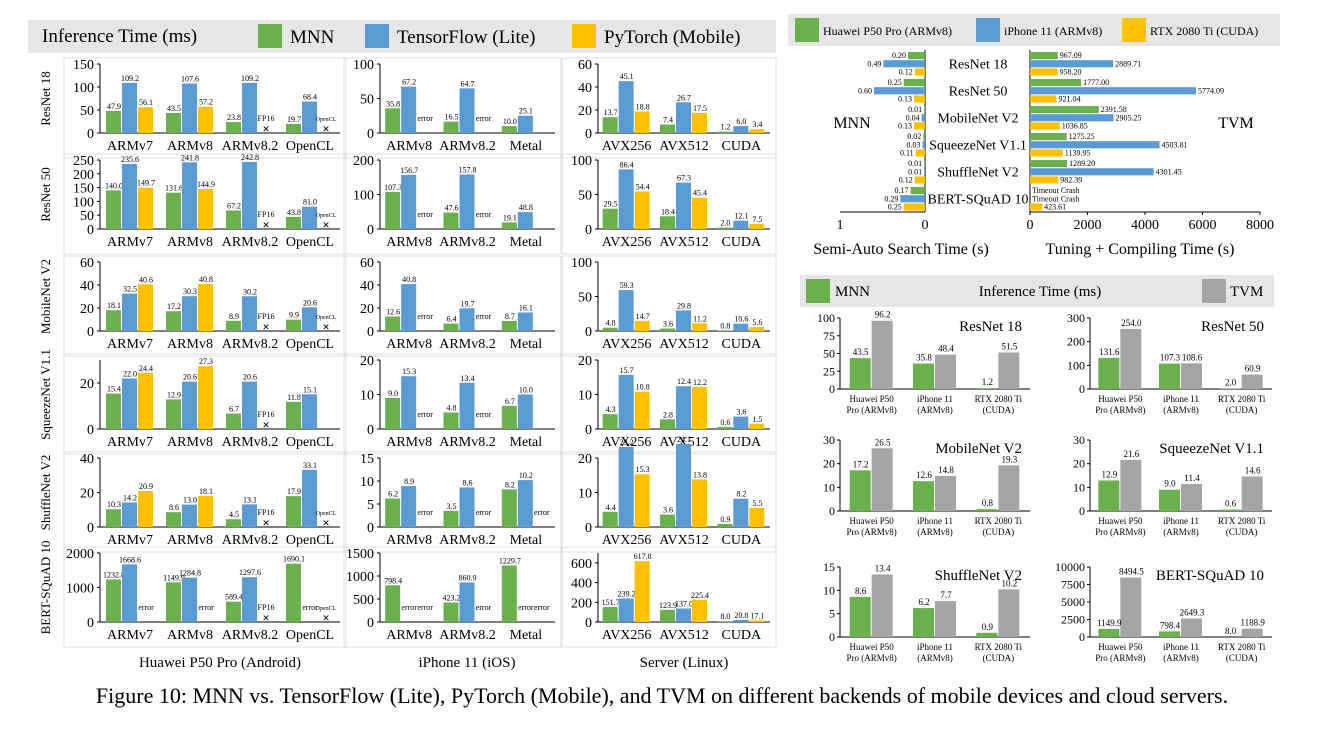 The height and width of the screenshot is (729, 1324). What do you see at coordinates (467, 635) in the screenshot?
I see `category-label-5-1-1: ARMv8.2` at bounding box center [467, 635].